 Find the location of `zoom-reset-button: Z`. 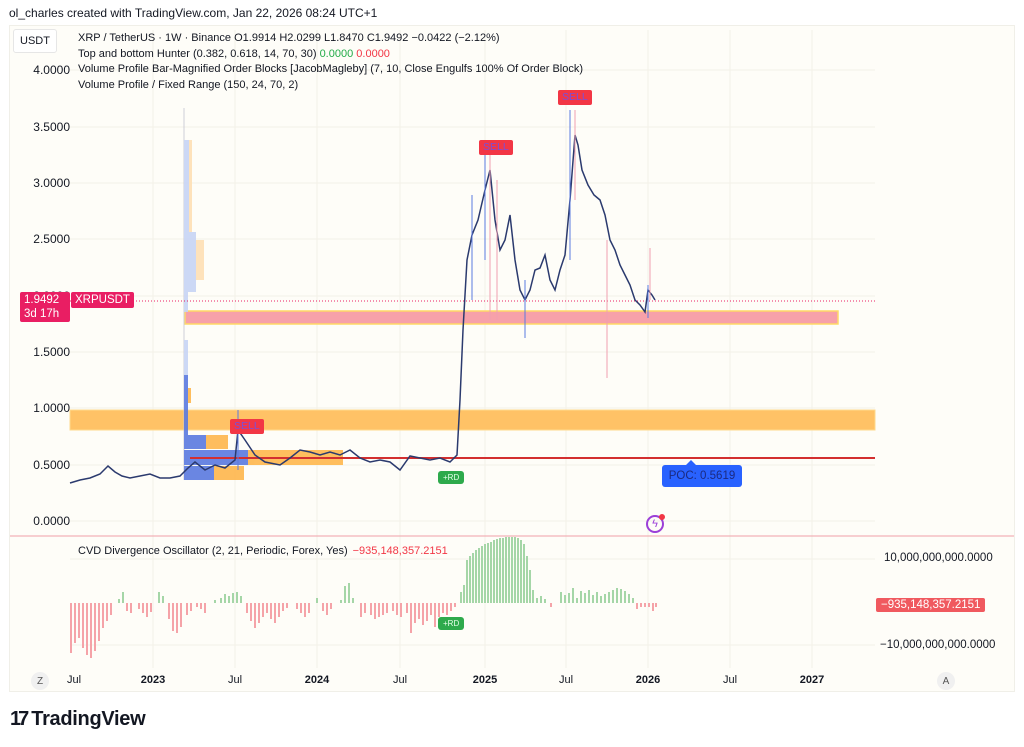

zoom-reset-button: Z is located at coordinates (40, 681).